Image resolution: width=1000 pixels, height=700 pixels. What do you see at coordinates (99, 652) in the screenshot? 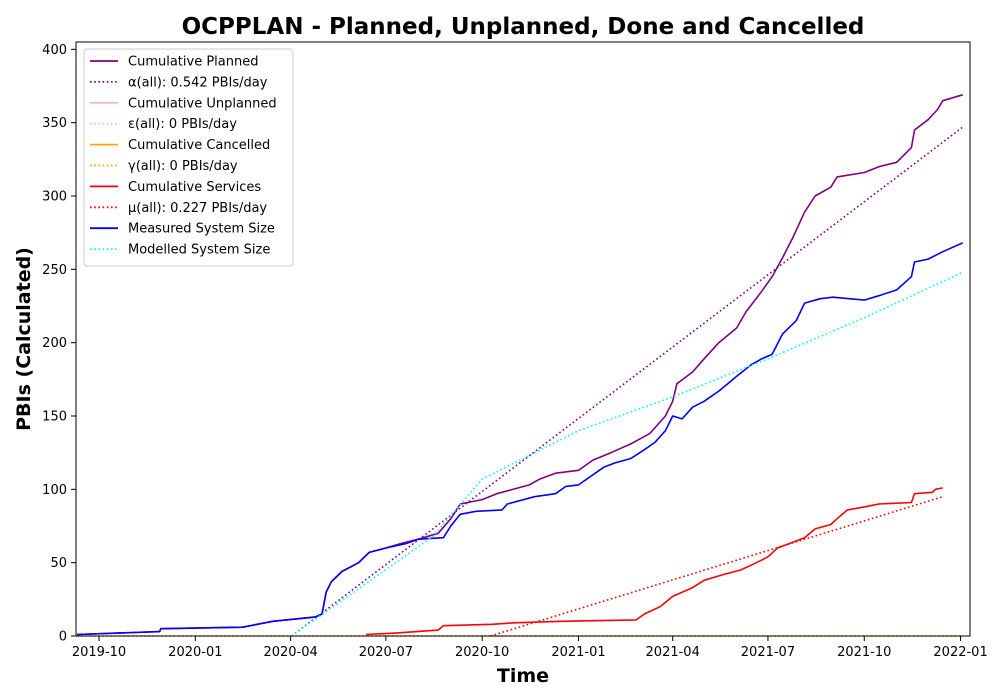
I see `x-tick-label: 2019-10` at bounding box center [99, 652].